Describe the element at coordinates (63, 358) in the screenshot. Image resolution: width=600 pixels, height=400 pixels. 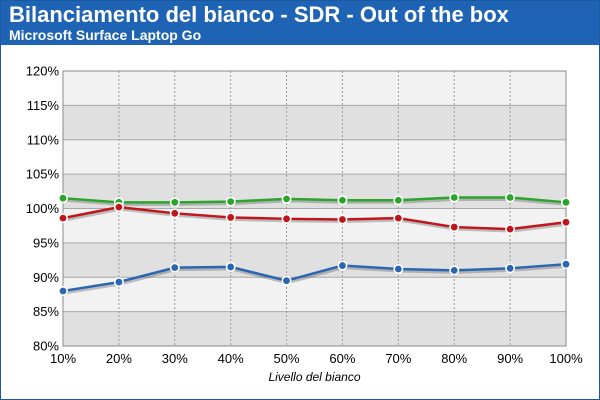
I see `x-tick-label: 10%` at that location.